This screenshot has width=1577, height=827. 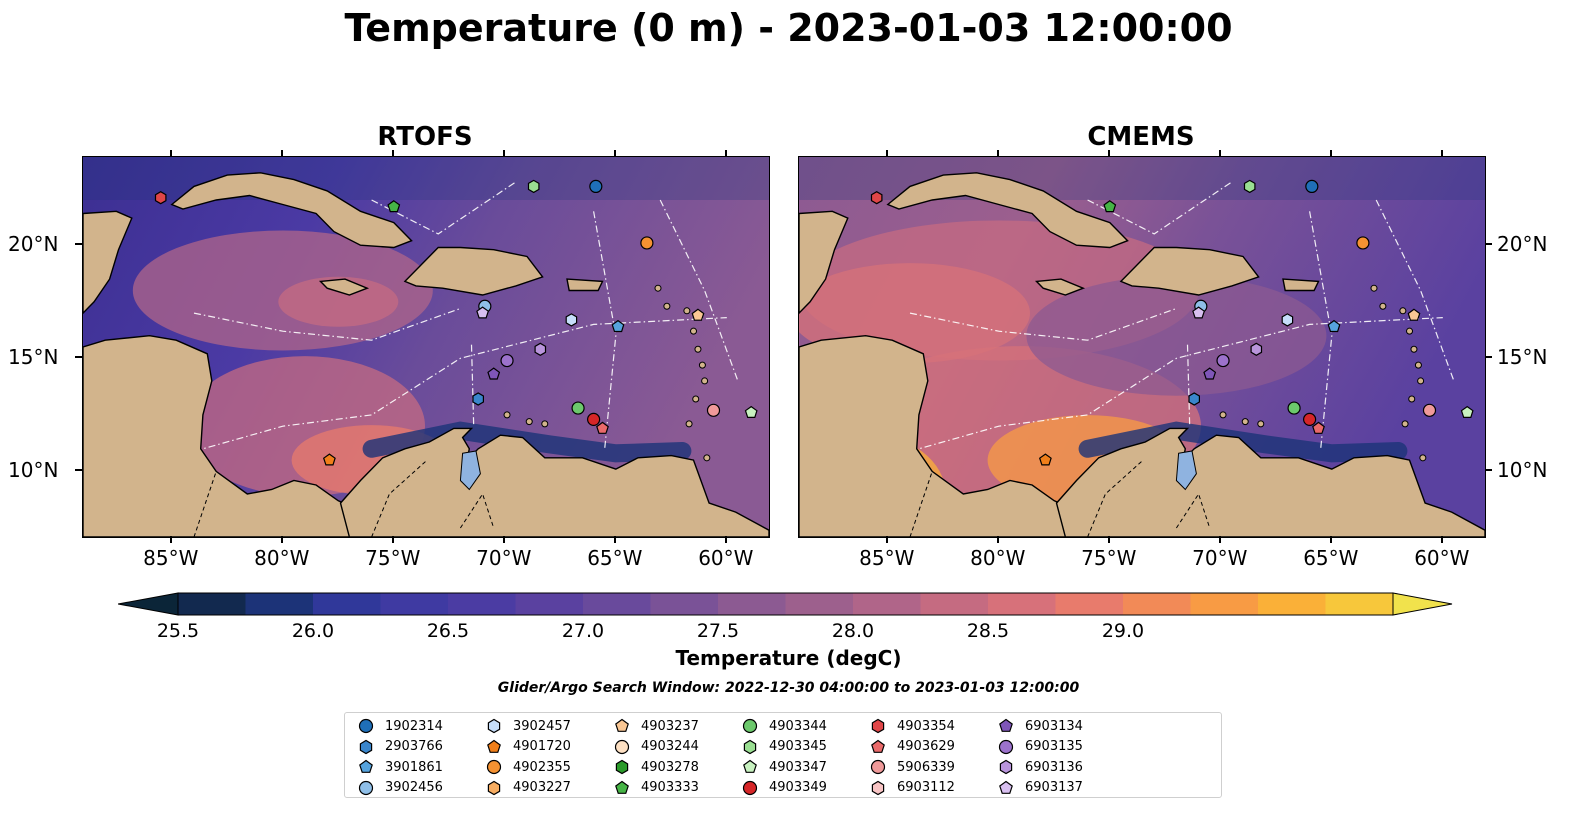 What do you see at coordinates (344, 287) in the screenshot?
I see `land-jam` at bounding box center [344, 287].